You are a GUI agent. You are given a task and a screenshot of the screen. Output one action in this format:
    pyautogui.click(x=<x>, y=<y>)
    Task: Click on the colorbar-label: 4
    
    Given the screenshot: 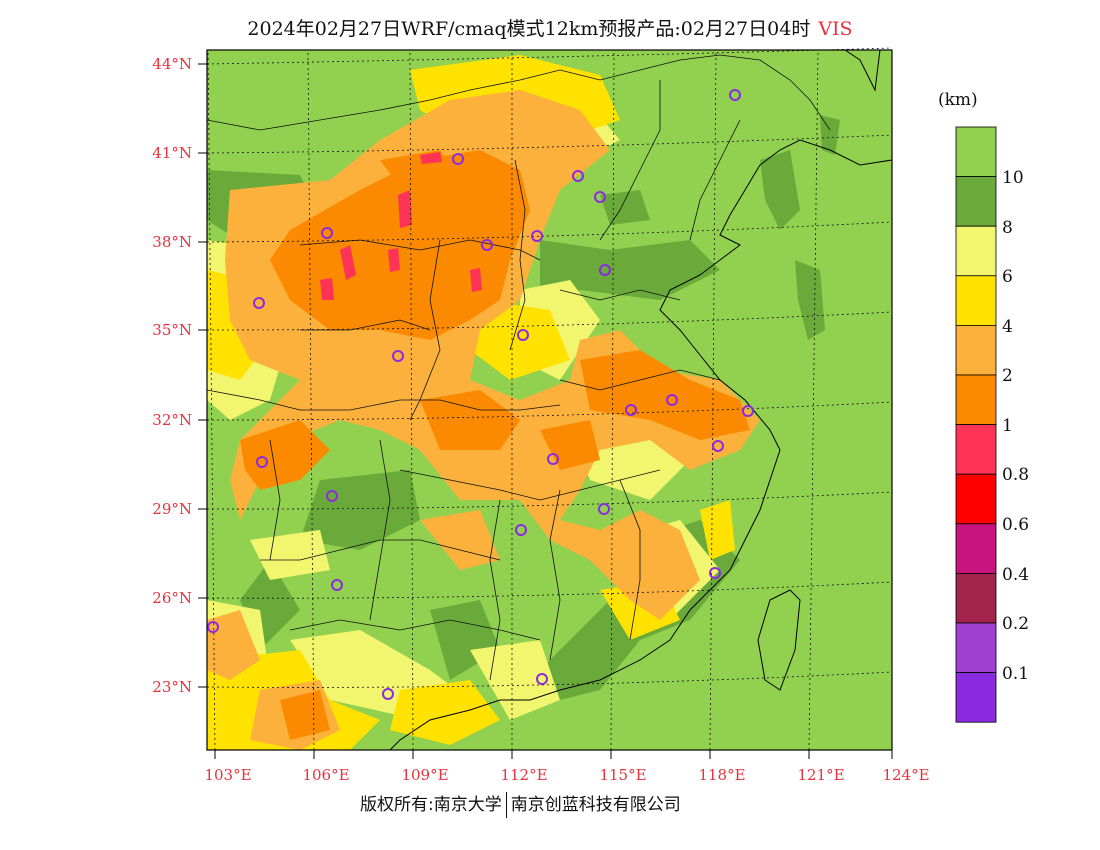 What is the action you would take?
    pyautogui.click(x=1007, y=327)
    